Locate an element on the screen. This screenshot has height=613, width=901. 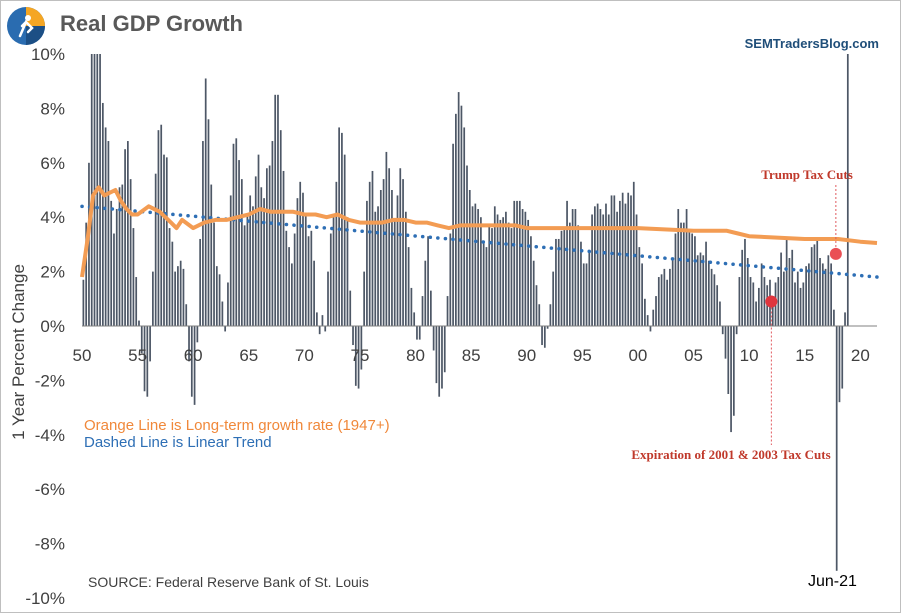
last-date-label: Jun-21 is located at coordinates (832, 581).